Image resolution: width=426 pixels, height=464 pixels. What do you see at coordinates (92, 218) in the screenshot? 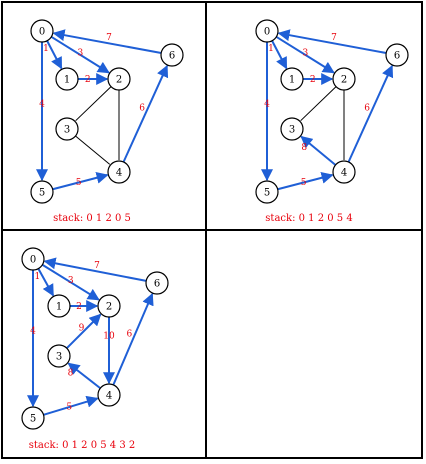
I see `stack-label-step-1: stack: 0 1 2 0 5` at bounding box center [92, 218].